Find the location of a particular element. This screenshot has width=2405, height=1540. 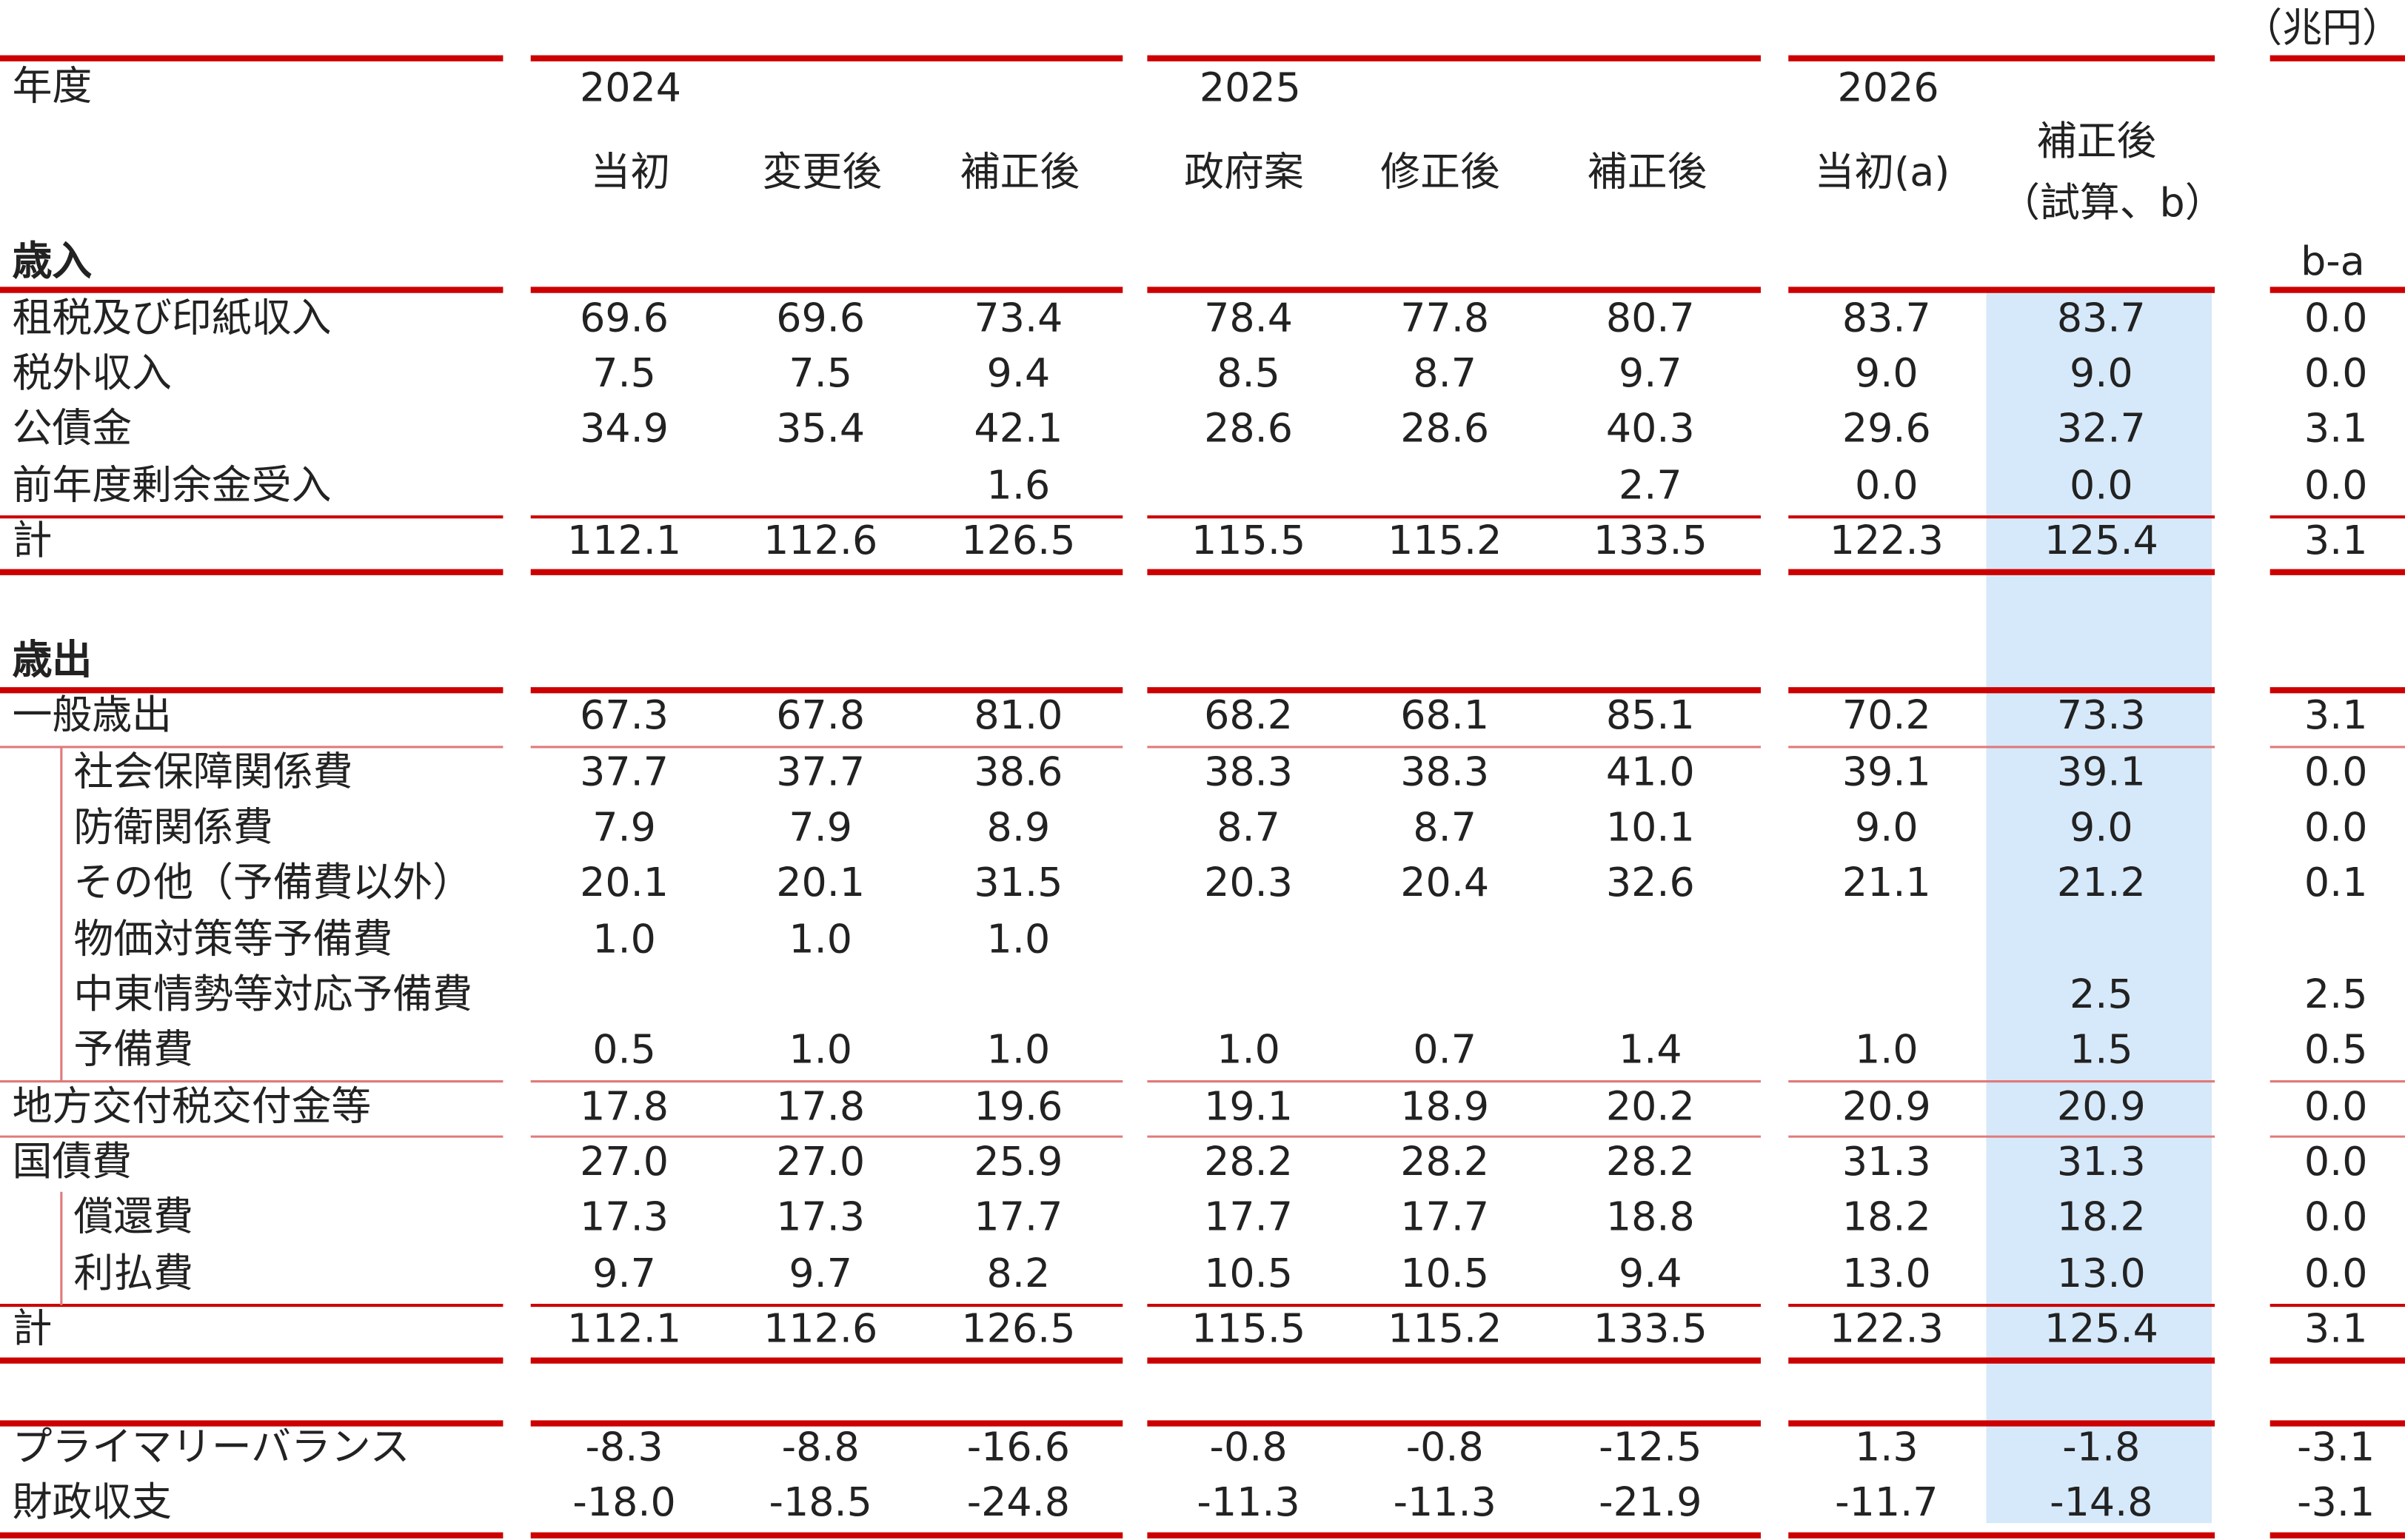

revenue-row-value: 28.6 is located at coordinates (1249, 429).